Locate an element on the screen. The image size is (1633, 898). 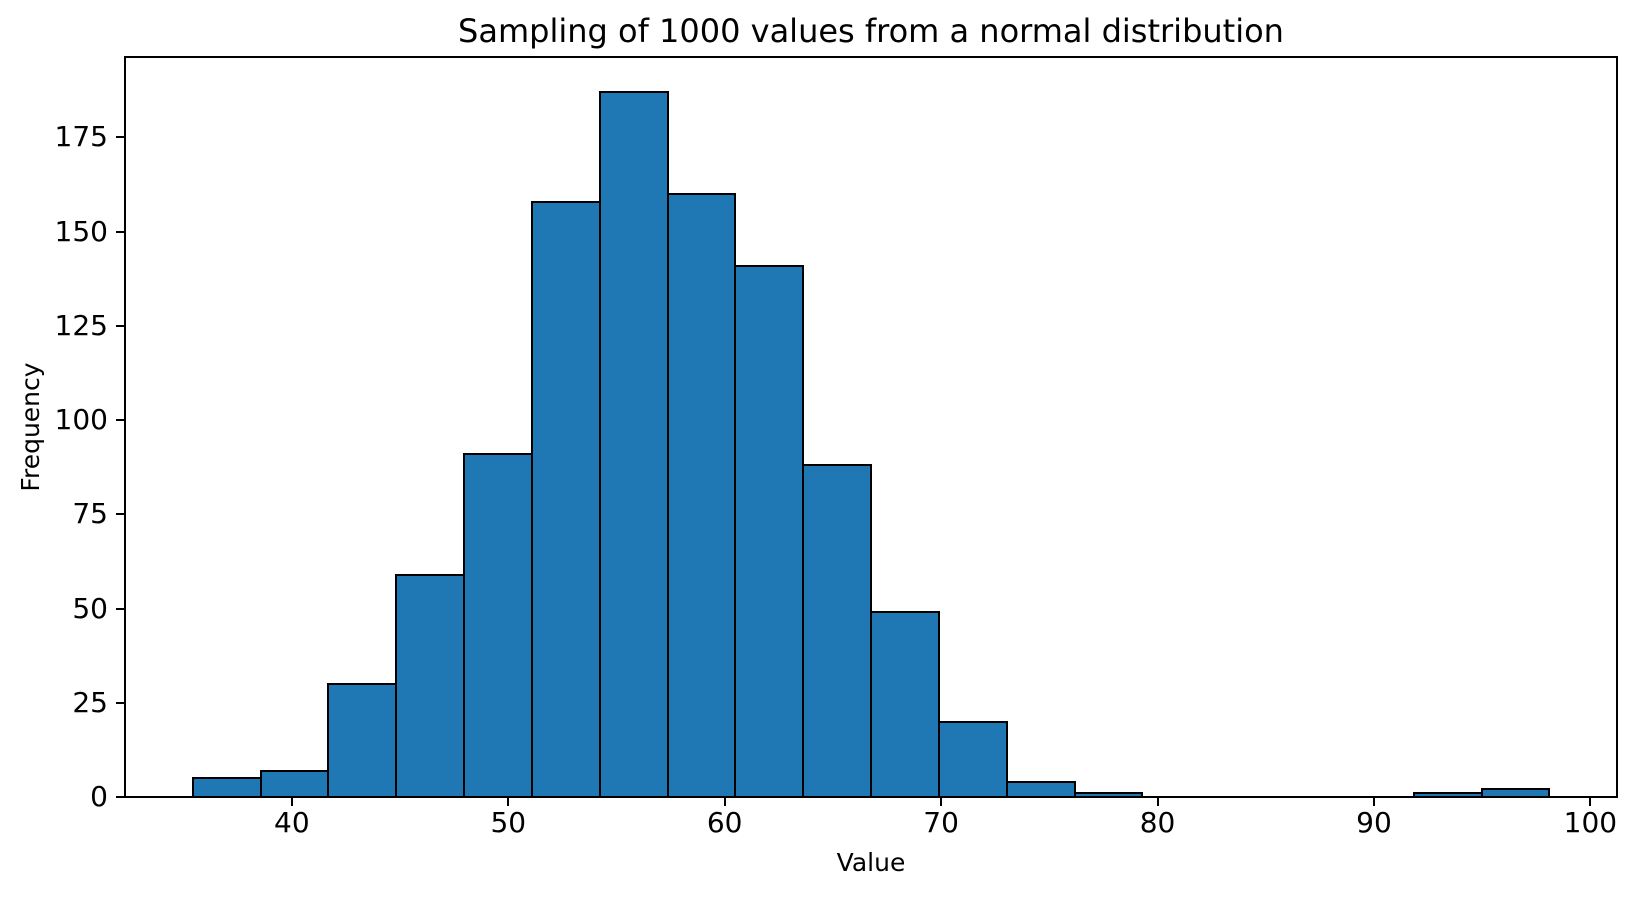
y-tick-label: 100 is located at coordinates (81, 420).